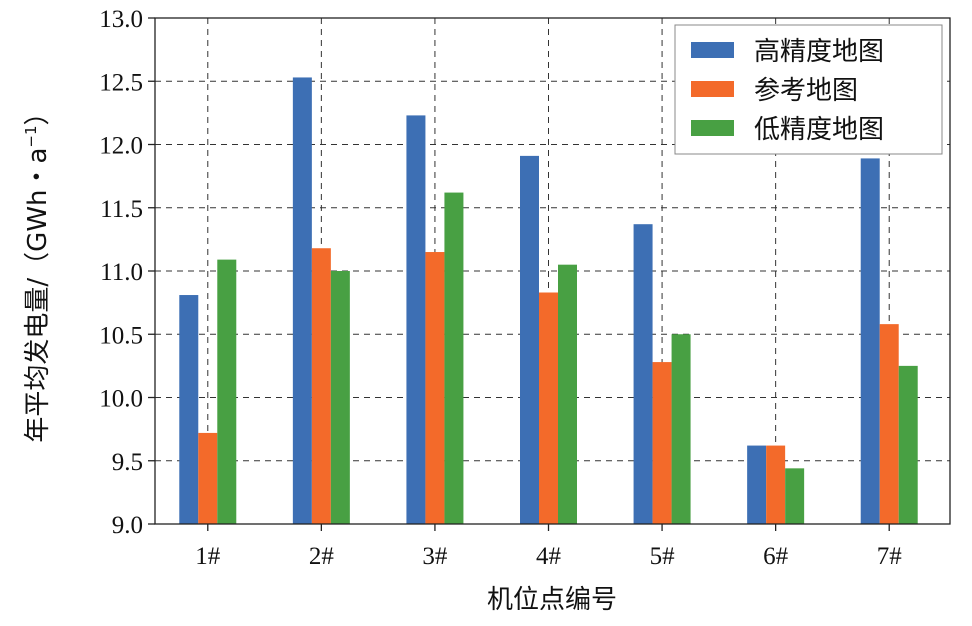 The image size is (972, 626). Describe the element at coordinates (121, 335) in the screenshot. I see `y-tick-label: 10.5` at that location.